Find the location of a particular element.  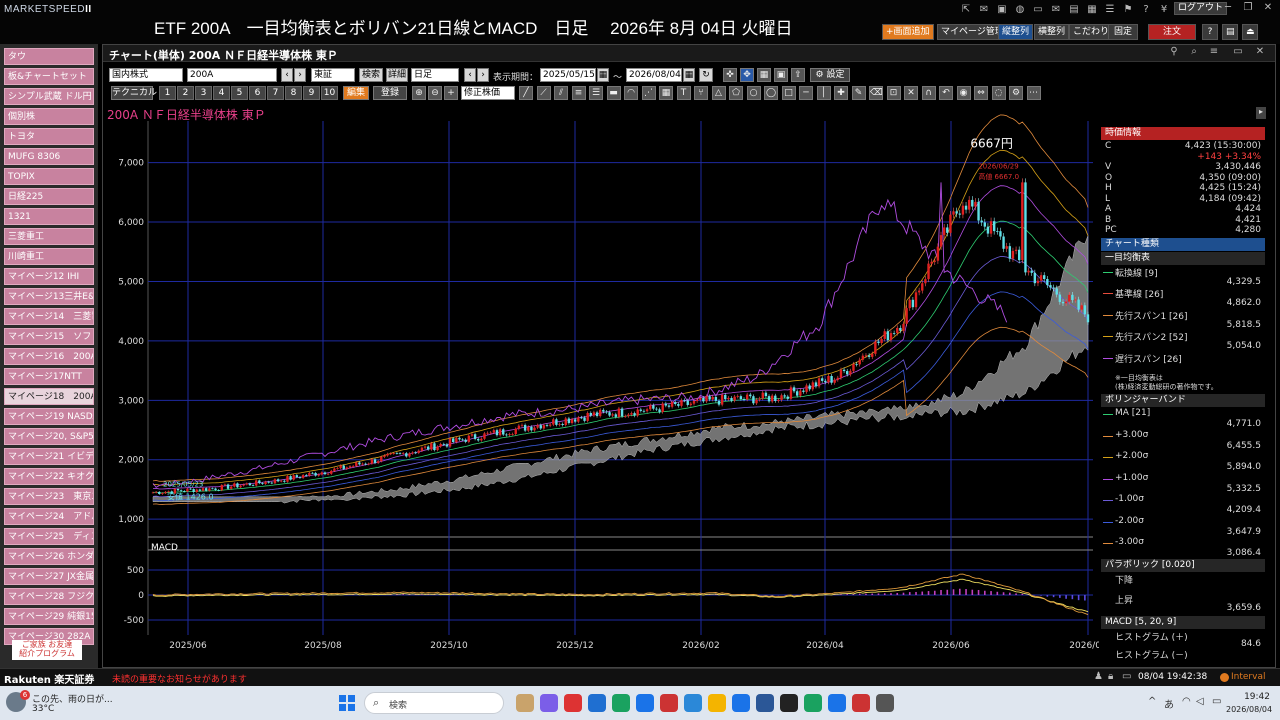

sidebar-item: マイページ28 フジクラ is located at coordinates (49, 596).